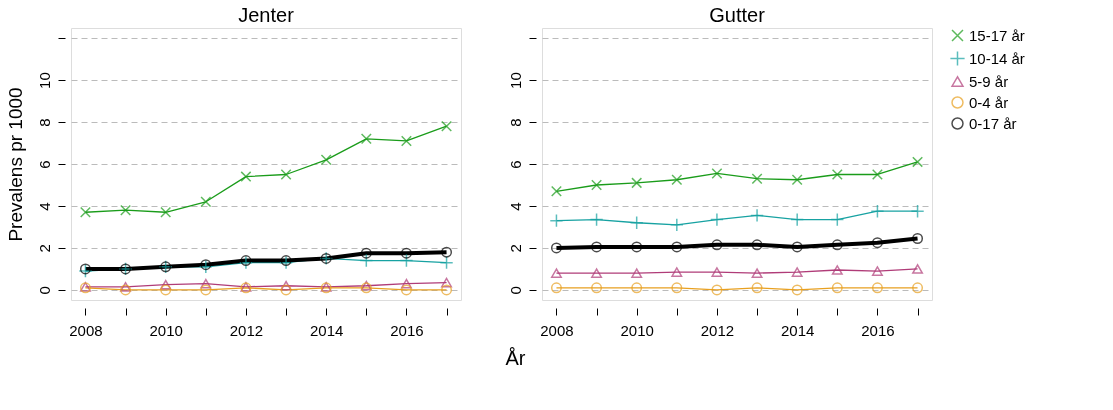 This screenshot has height=410, width=1113. Describe the element at coordinates (407, 330) in the screenshot. I see `x-tick-label: 2016` at that location.